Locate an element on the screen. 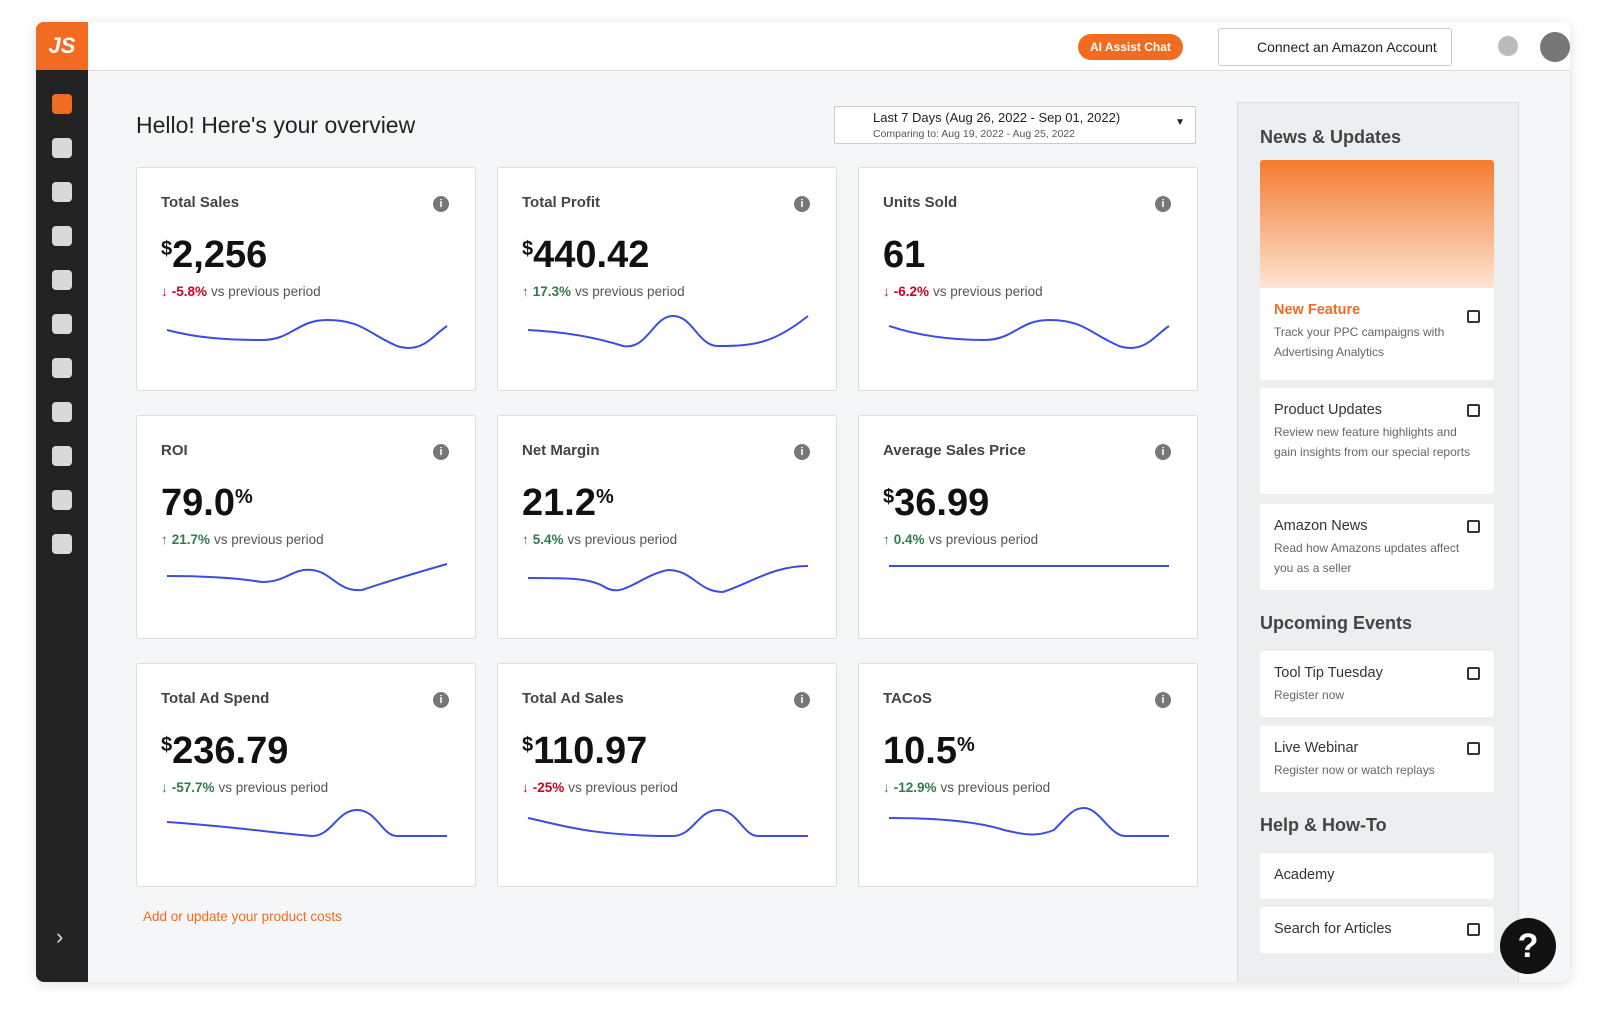 The image size is (1600, 1028). value: 79.0 is located at coordinates (198, 503).